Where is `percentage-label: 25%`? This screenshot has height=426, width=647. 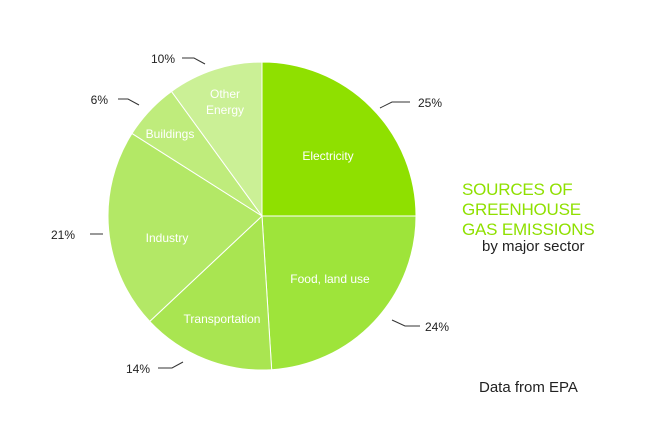
percentage-label: 25% is located at coordinates (430, 103).